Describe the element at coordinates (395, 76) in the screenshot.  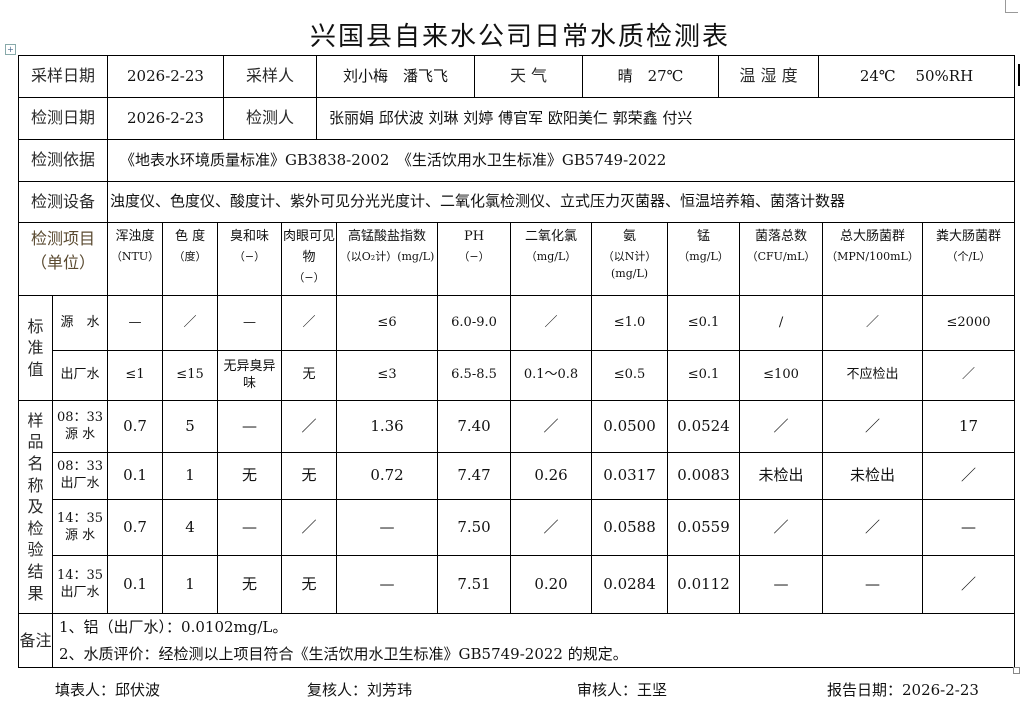
I see `sampler-value: 刘小梅 潘飞飞` at that location.